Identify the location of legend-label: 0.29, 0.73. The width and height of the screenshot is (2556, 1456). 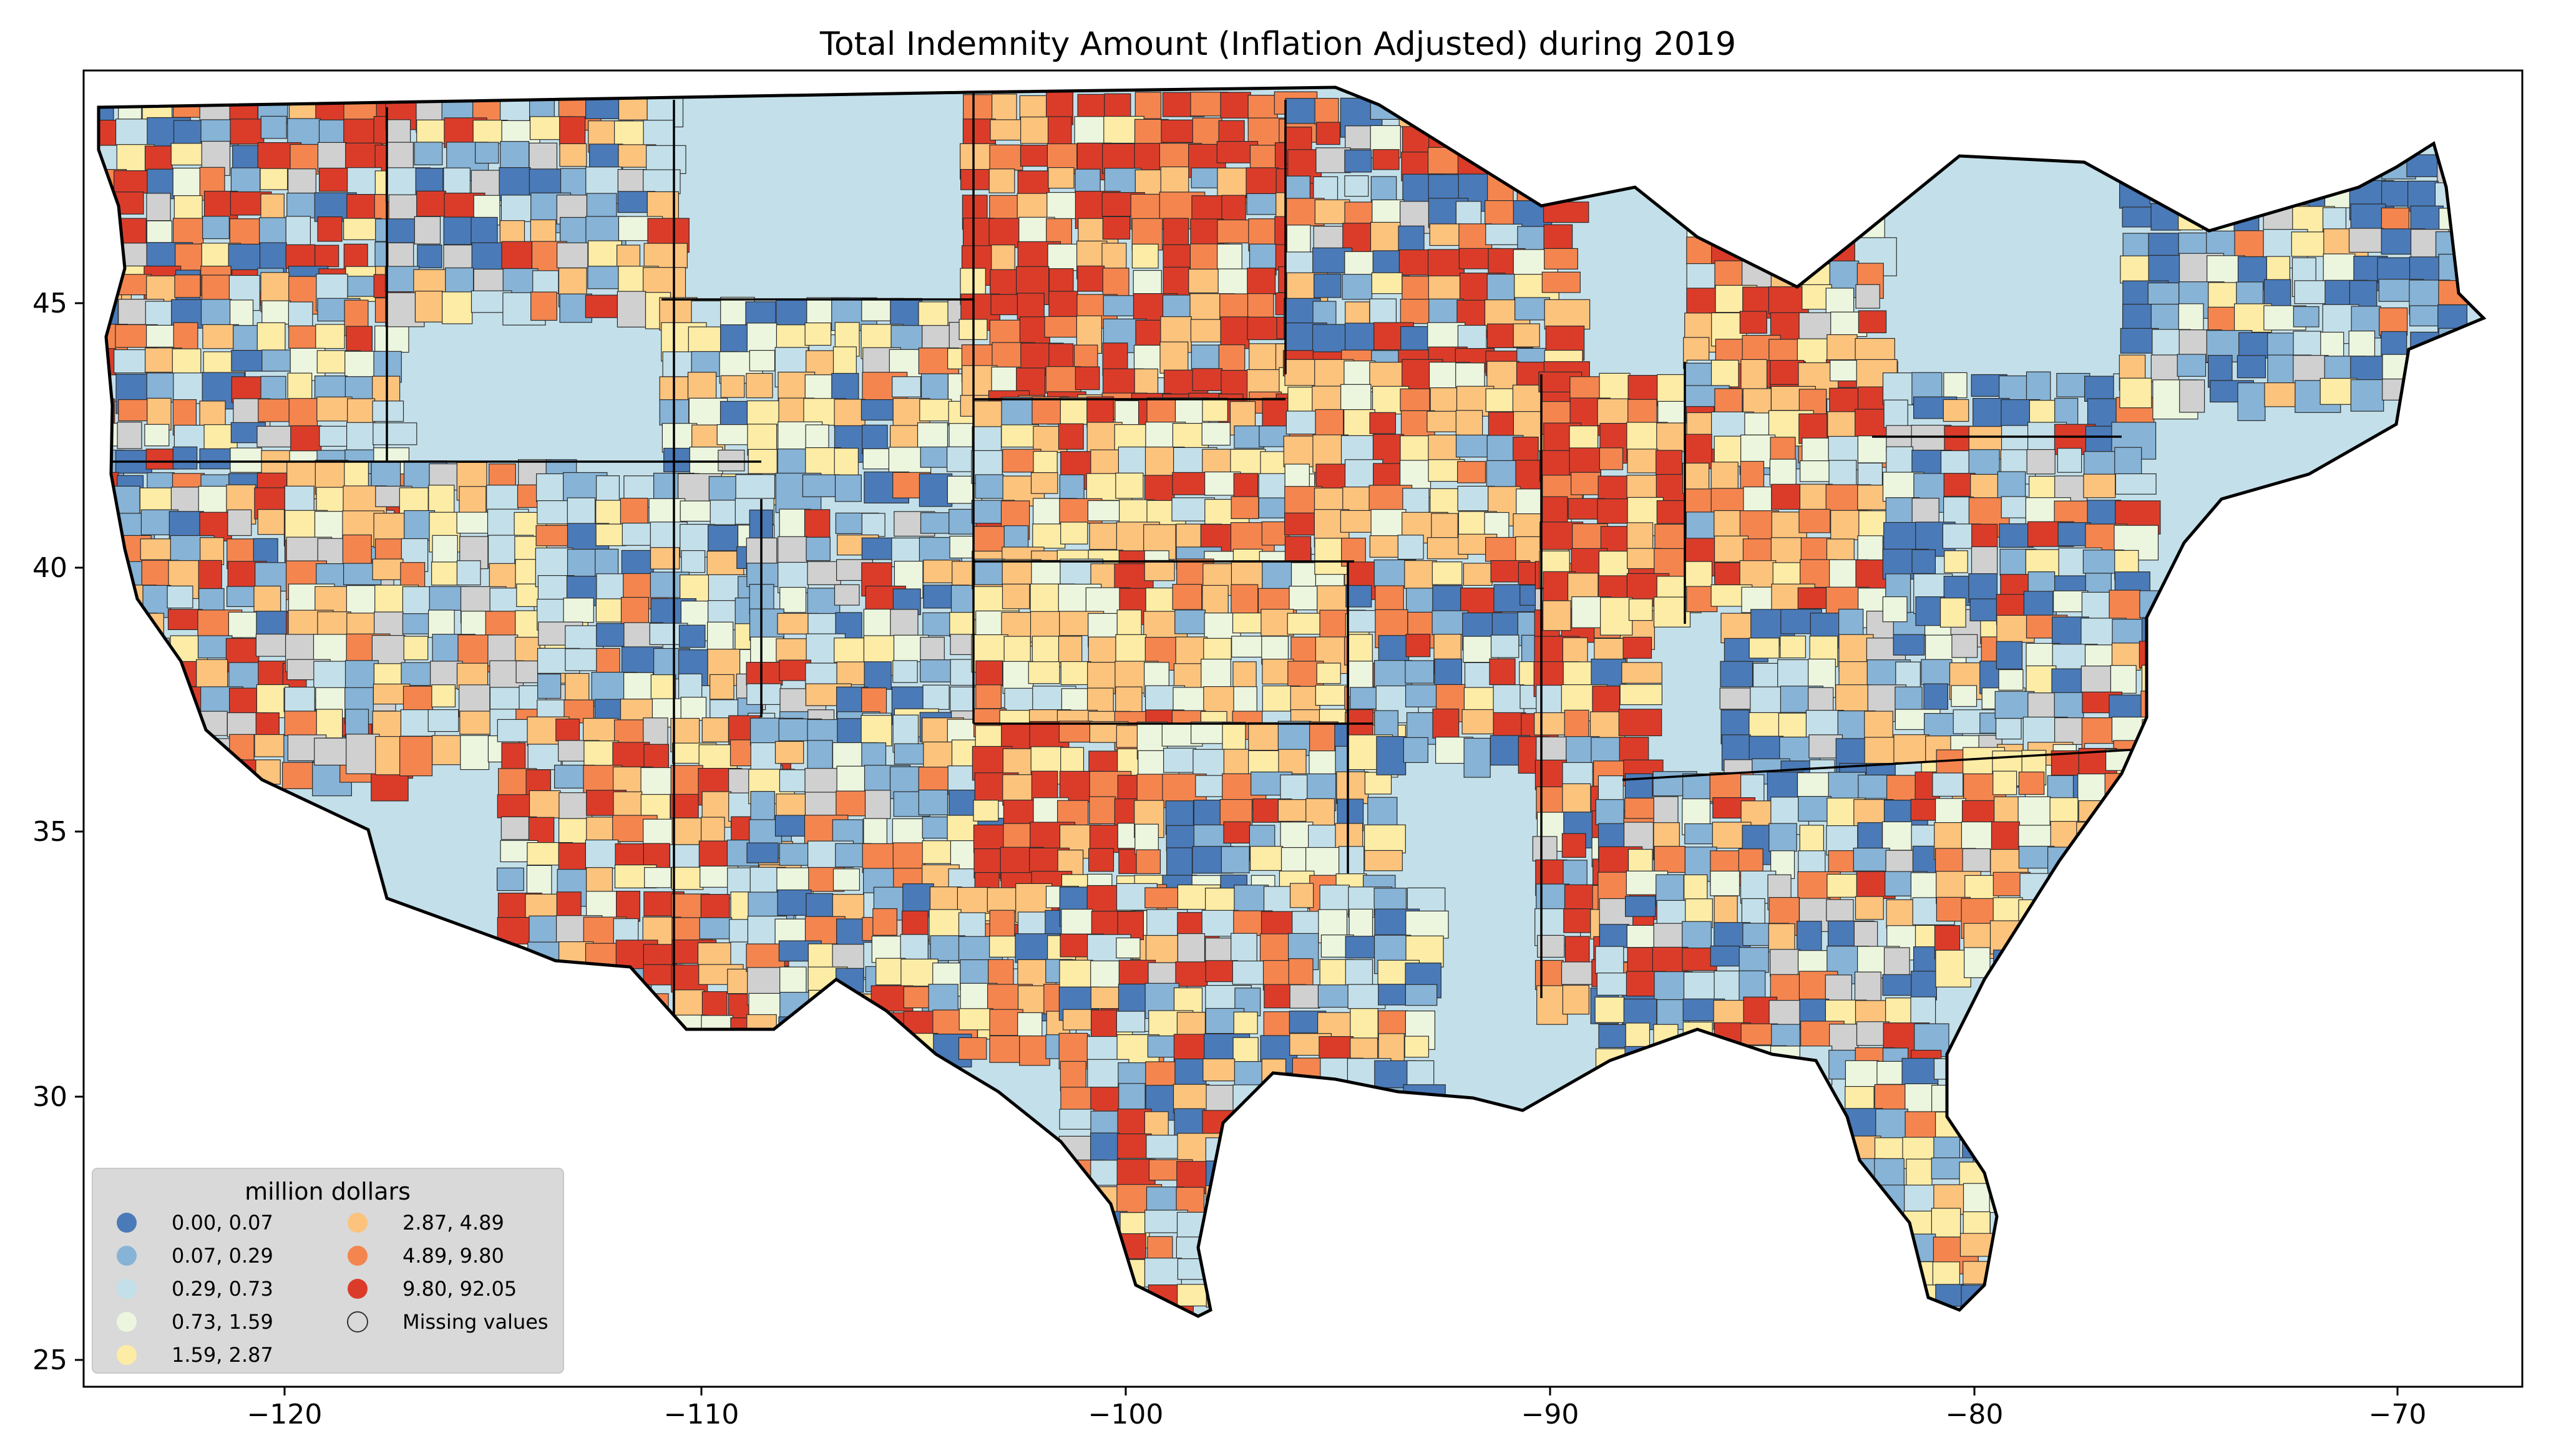
(223, 1289).